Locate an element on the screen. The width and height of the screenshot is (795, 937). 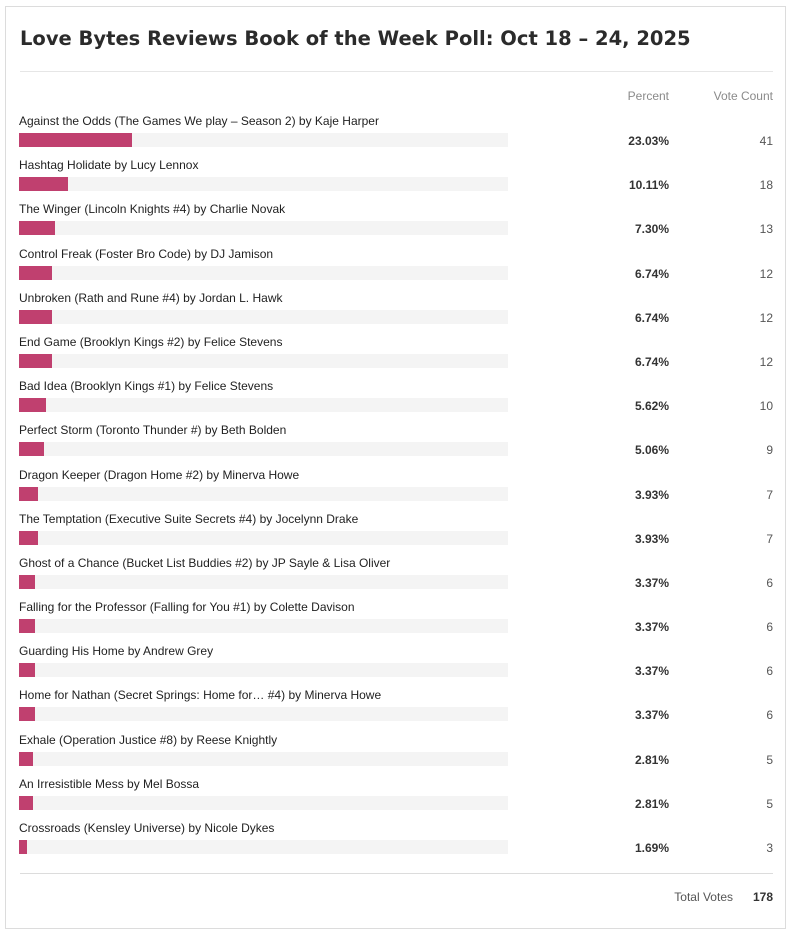
total-votes-label: Total Votes is located at coordinates (703, 897).